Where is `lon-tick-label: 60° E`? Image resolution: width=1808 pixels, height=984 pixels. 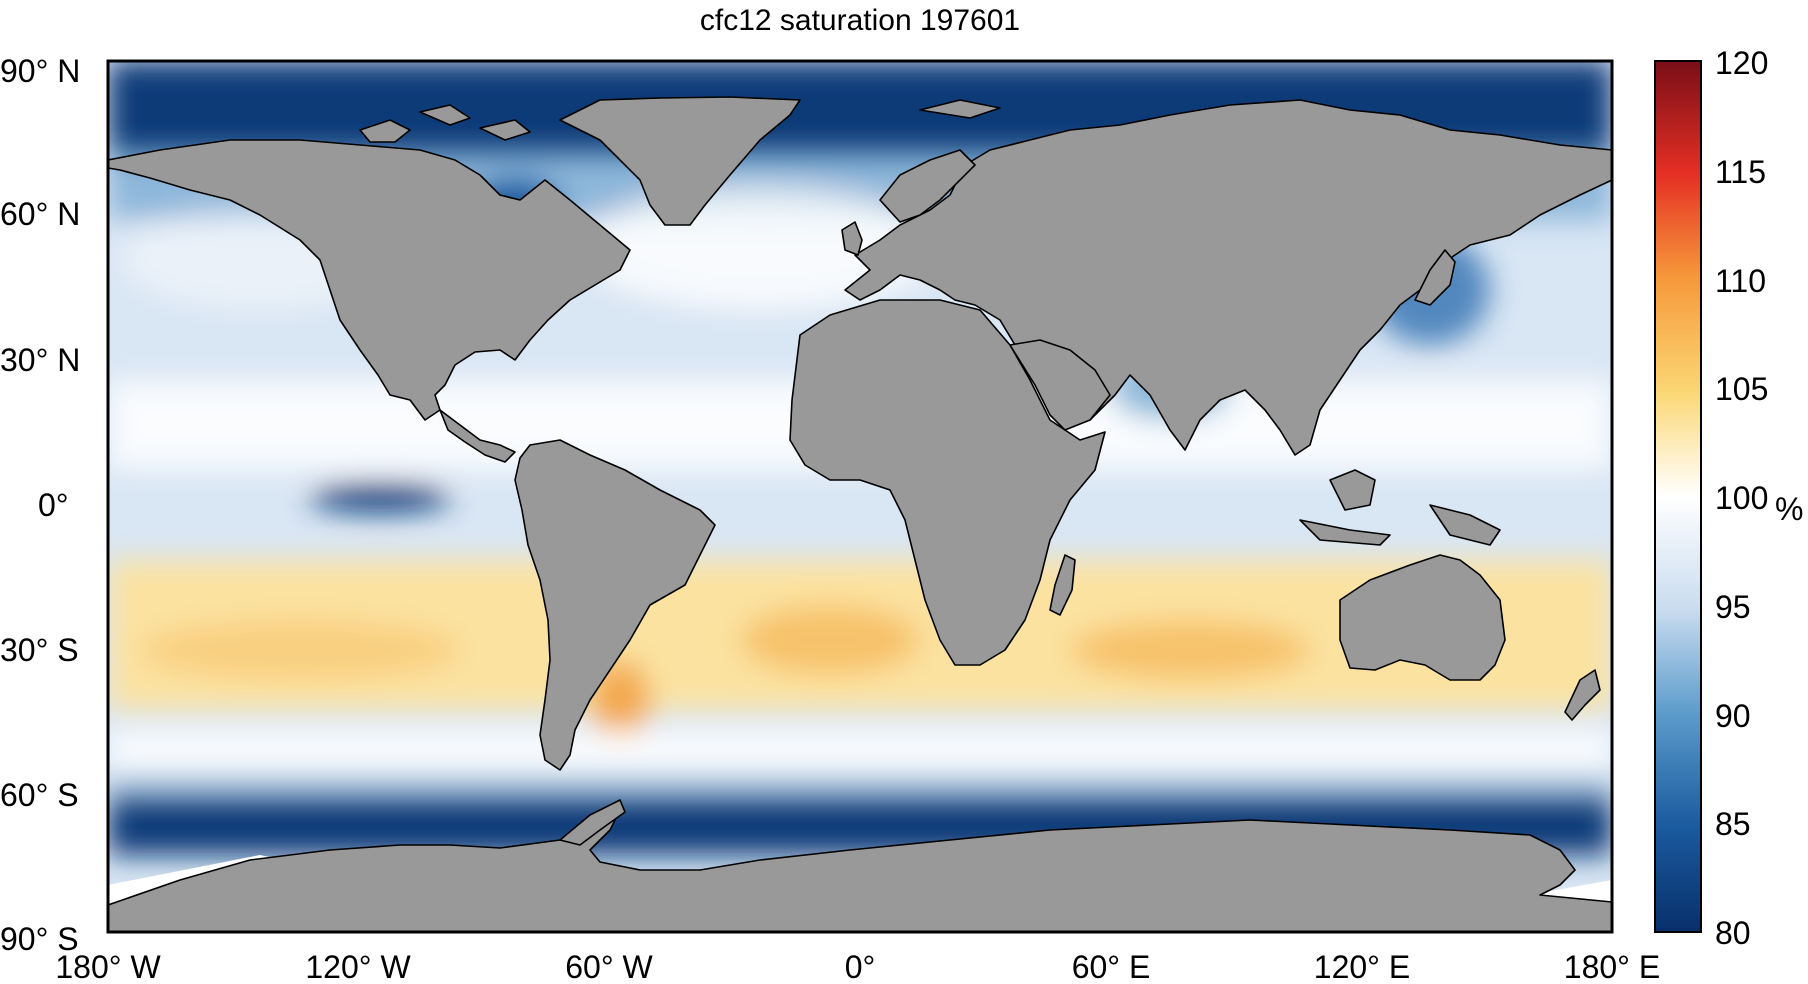 lon-tick-label: 60° E is located at coordinates (1111, 966).